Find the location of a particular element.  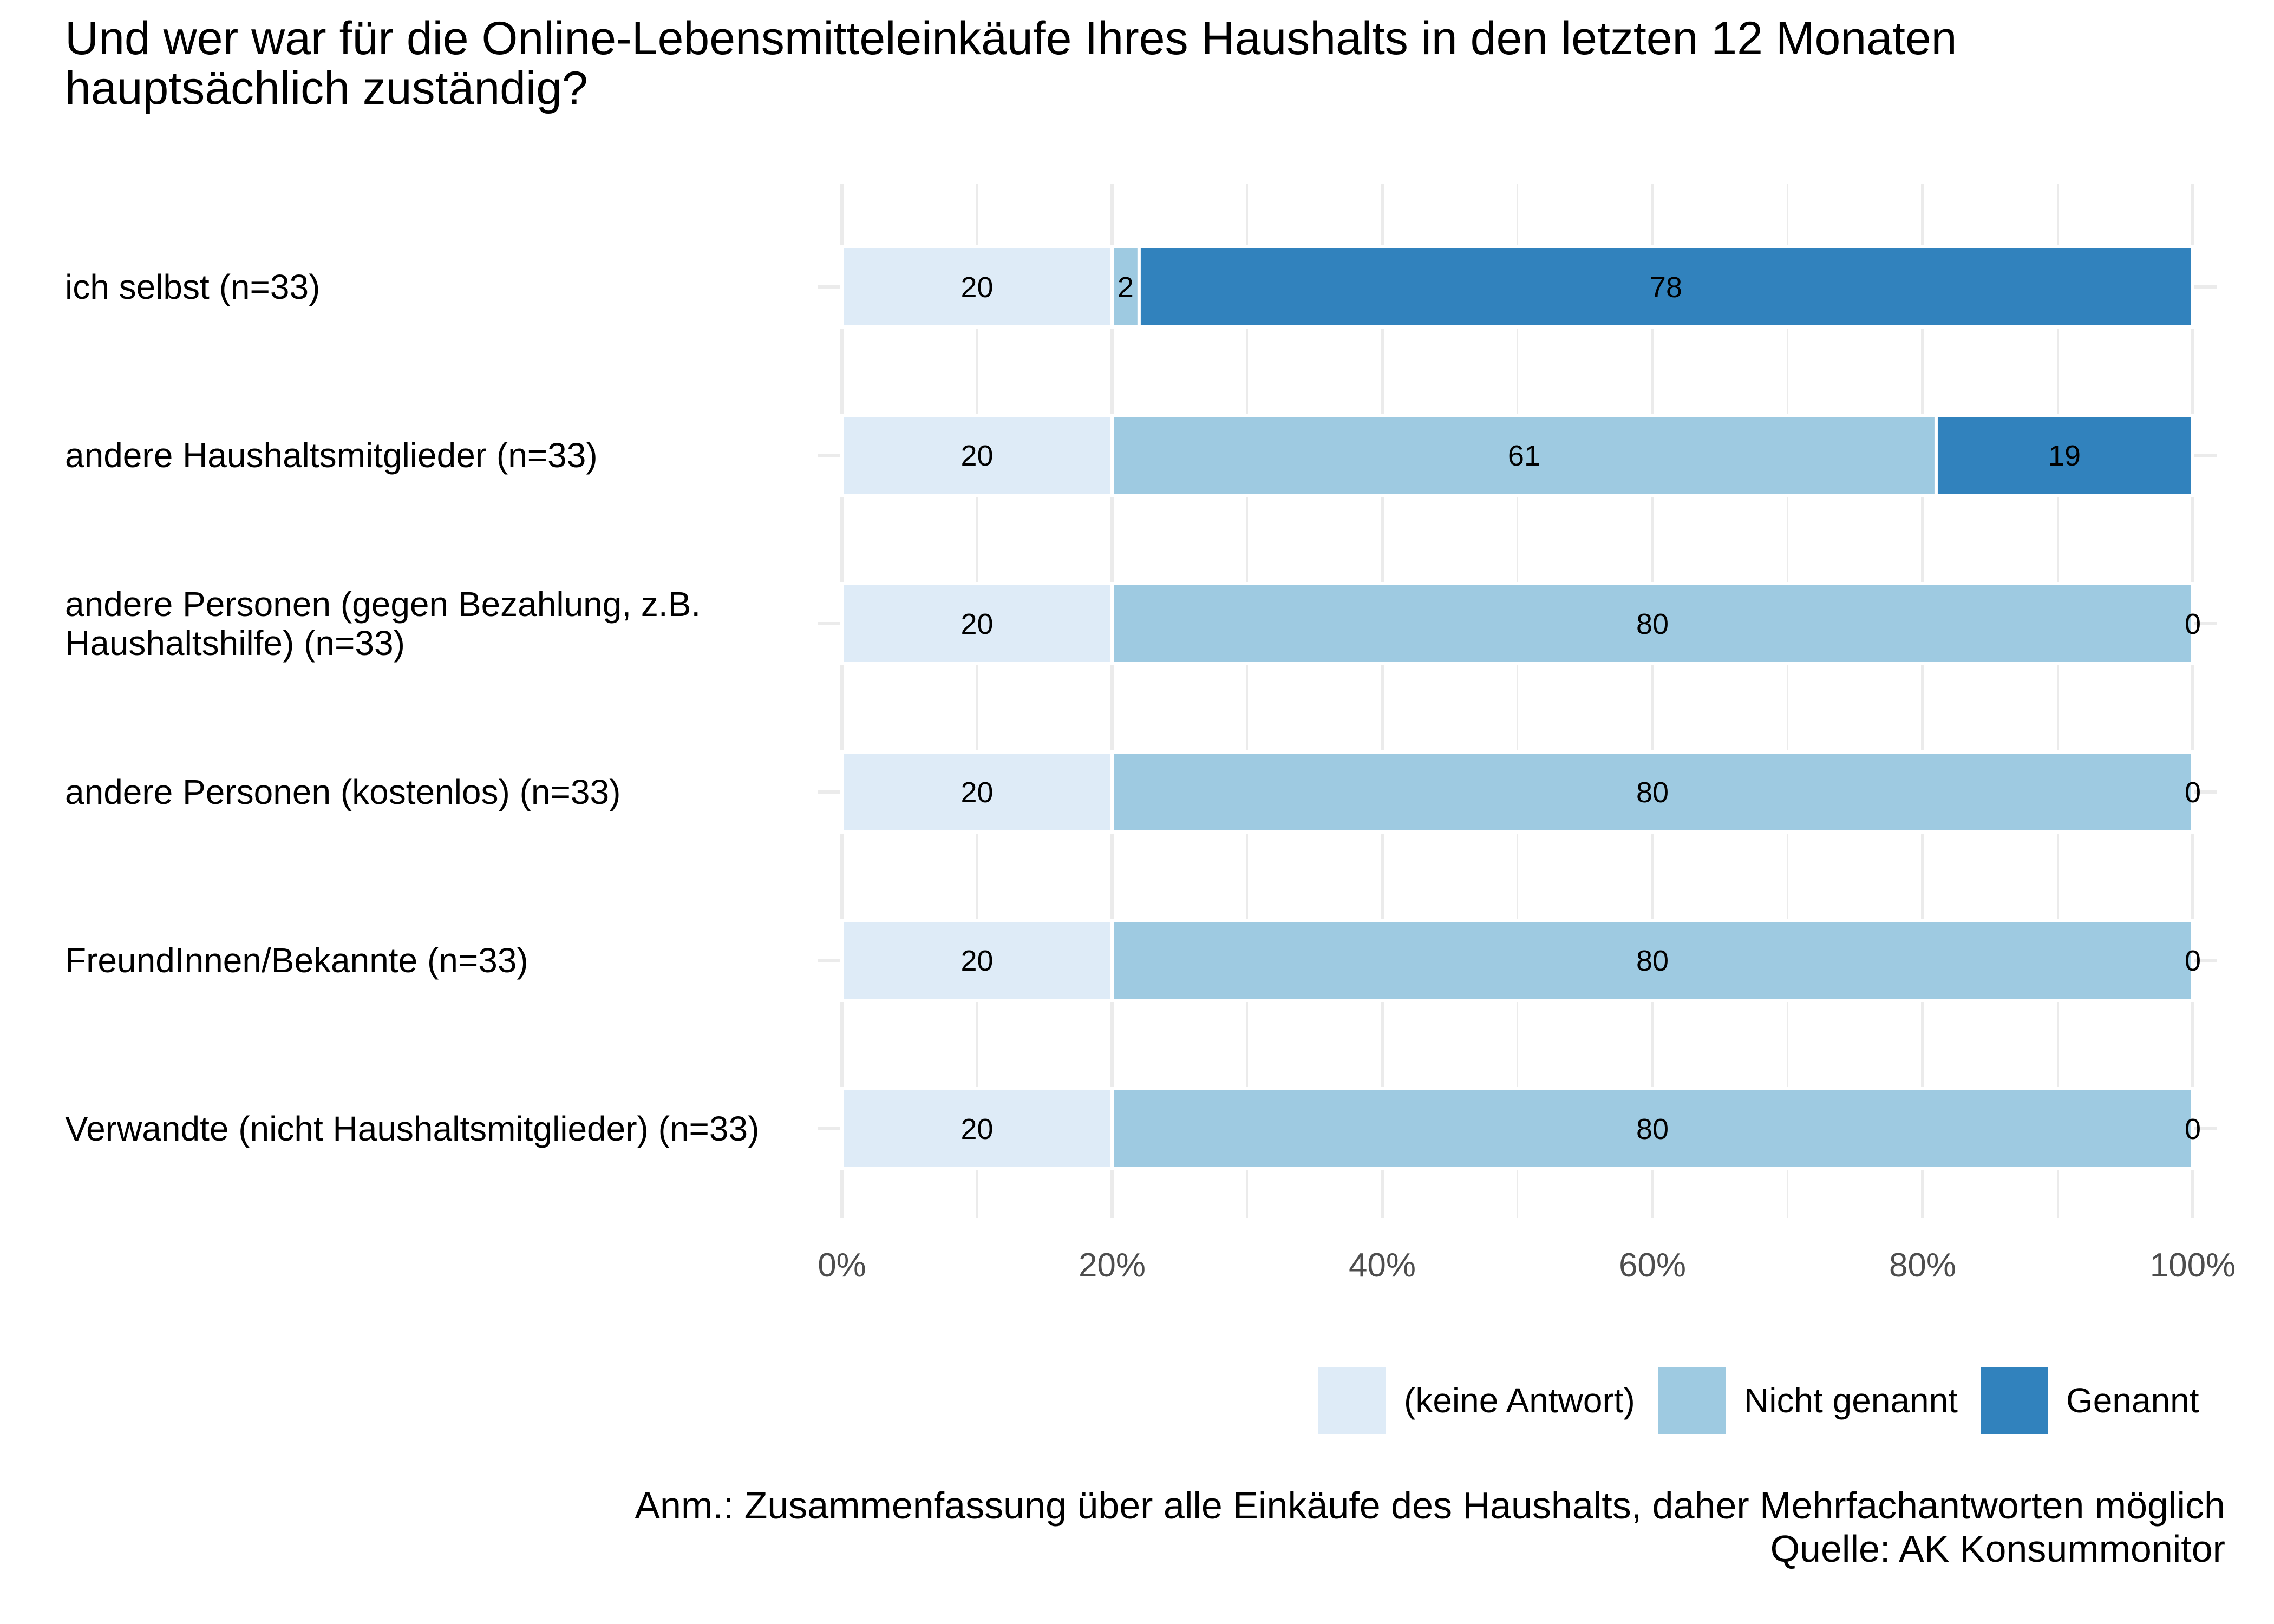

bar-value-label: 2 is located at coordinates (1126, 287).